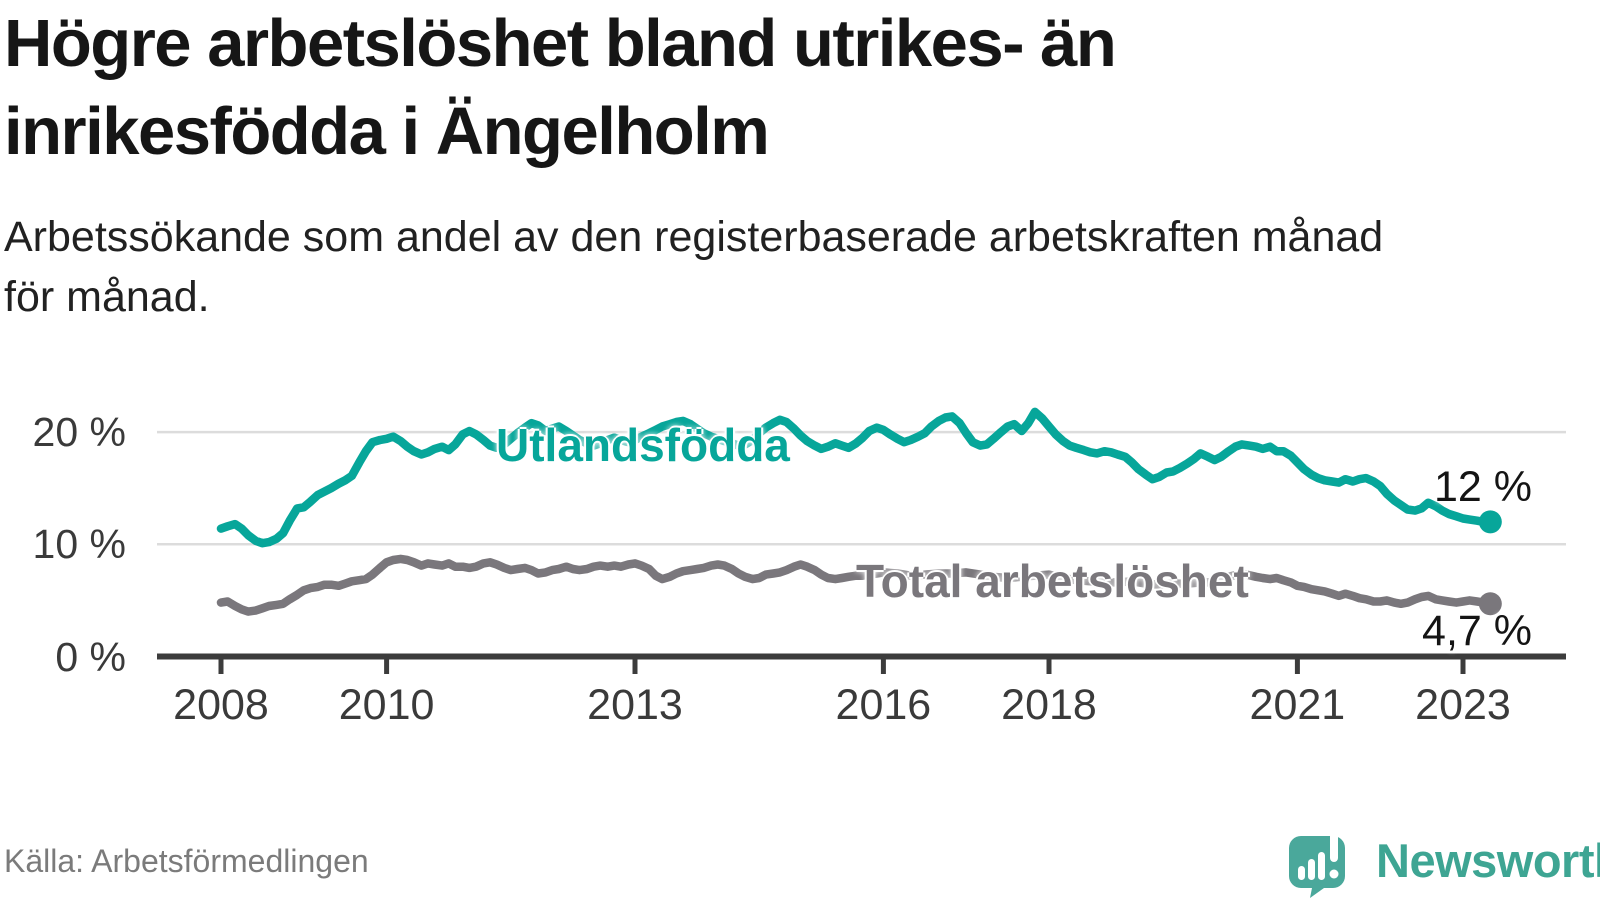 This screenshot has width=1600, height=900. I want to click on newsworthy-logo: Newsworthy, so click(1444, 864).